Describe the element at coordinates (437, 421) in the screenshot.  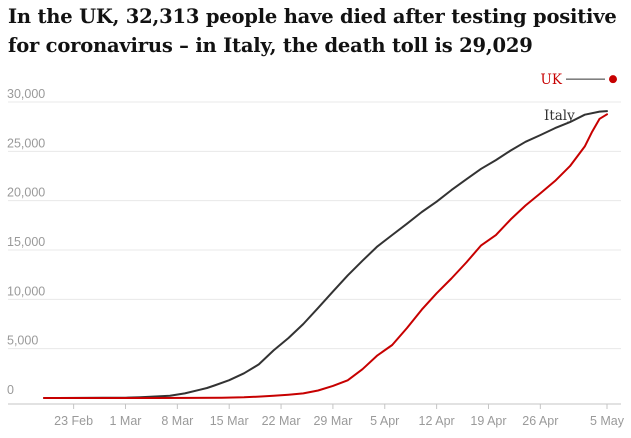
I see `x-tick-label: 12 Apr` at that location.